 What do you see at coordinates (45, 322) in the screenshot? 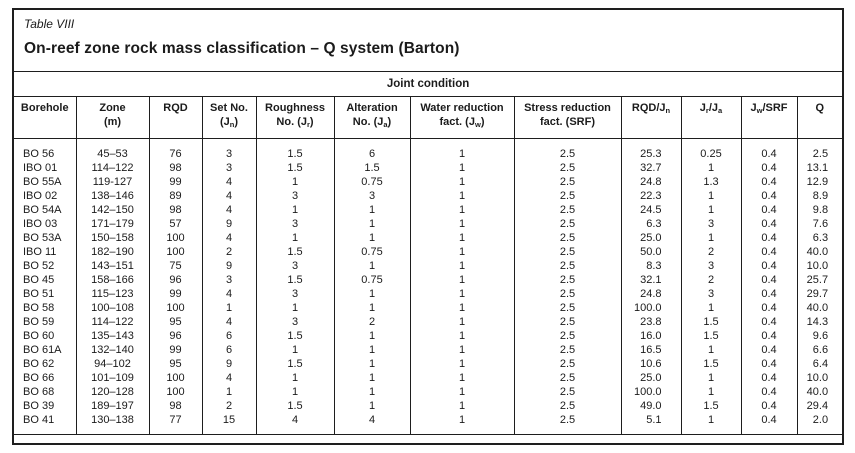
I see `cell-borehole: BO 59` at bounding box center [45, 322].